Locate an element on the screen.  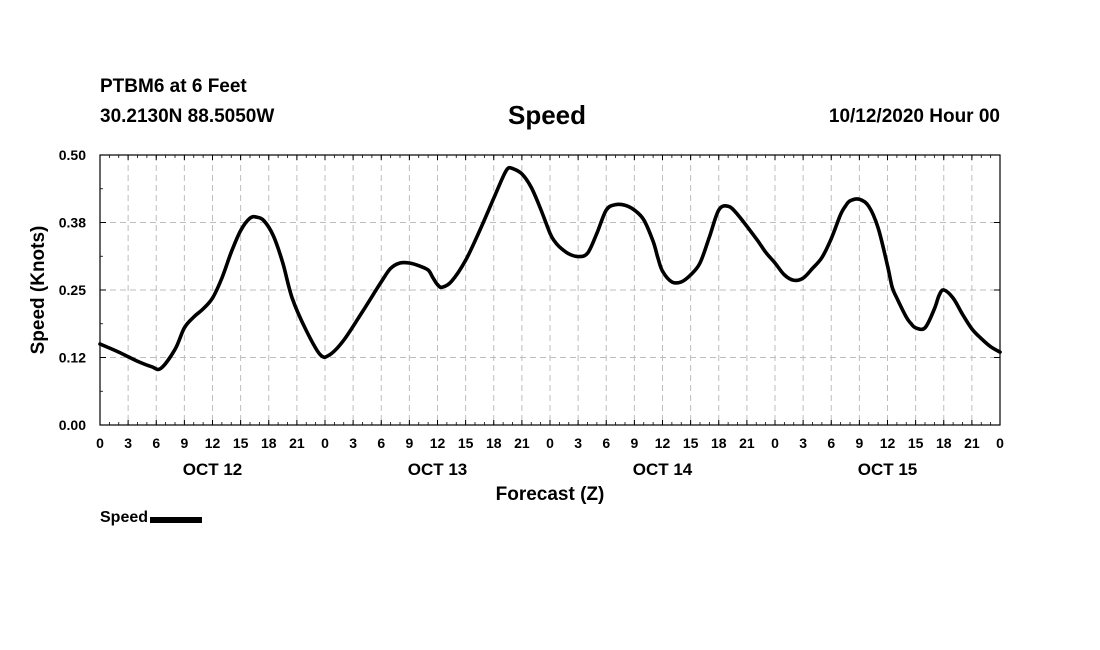
chart-title: Speed is located at coordinates (547, 115).